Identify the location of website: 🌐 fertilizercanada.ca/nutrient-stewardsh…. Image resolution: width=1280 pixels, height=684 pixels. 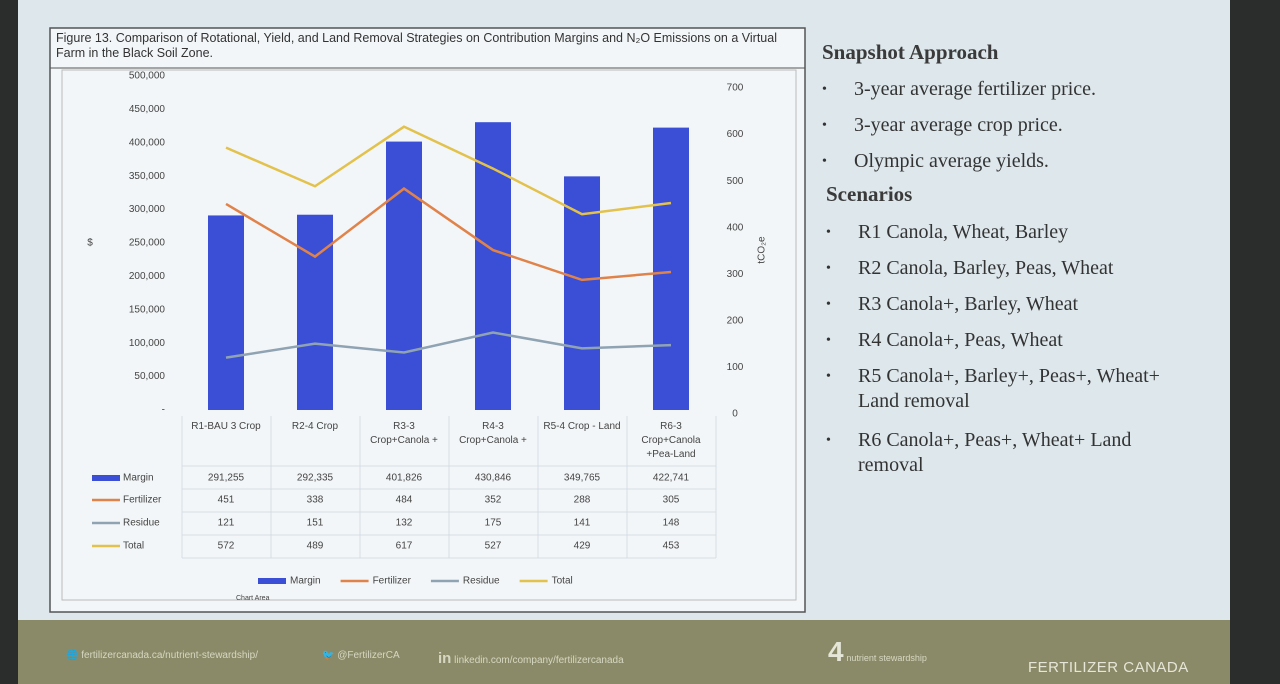
(162, 655).